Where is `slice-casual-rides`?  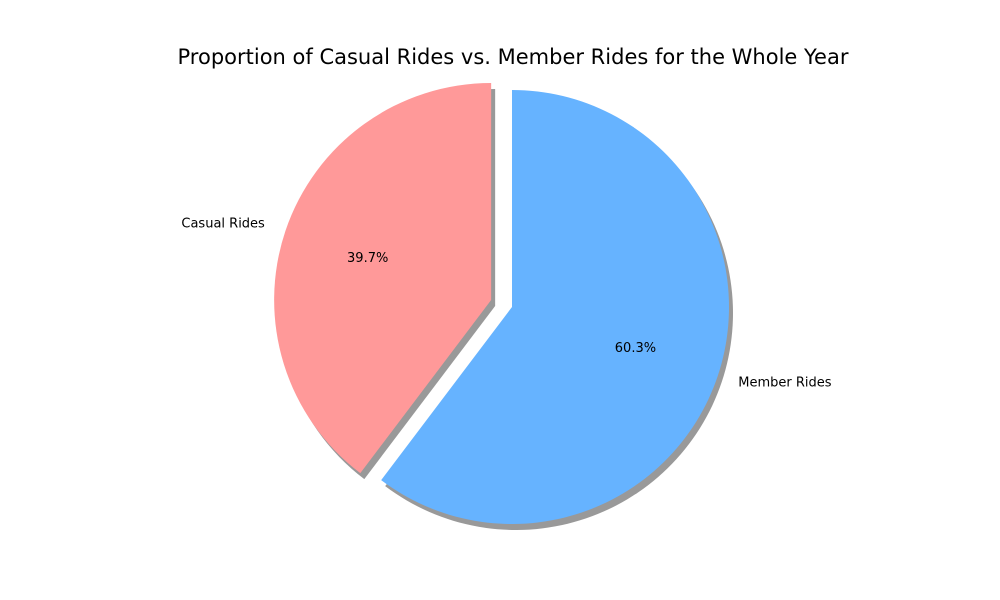
slice-casual-rides is located at coordinates (383, 278).